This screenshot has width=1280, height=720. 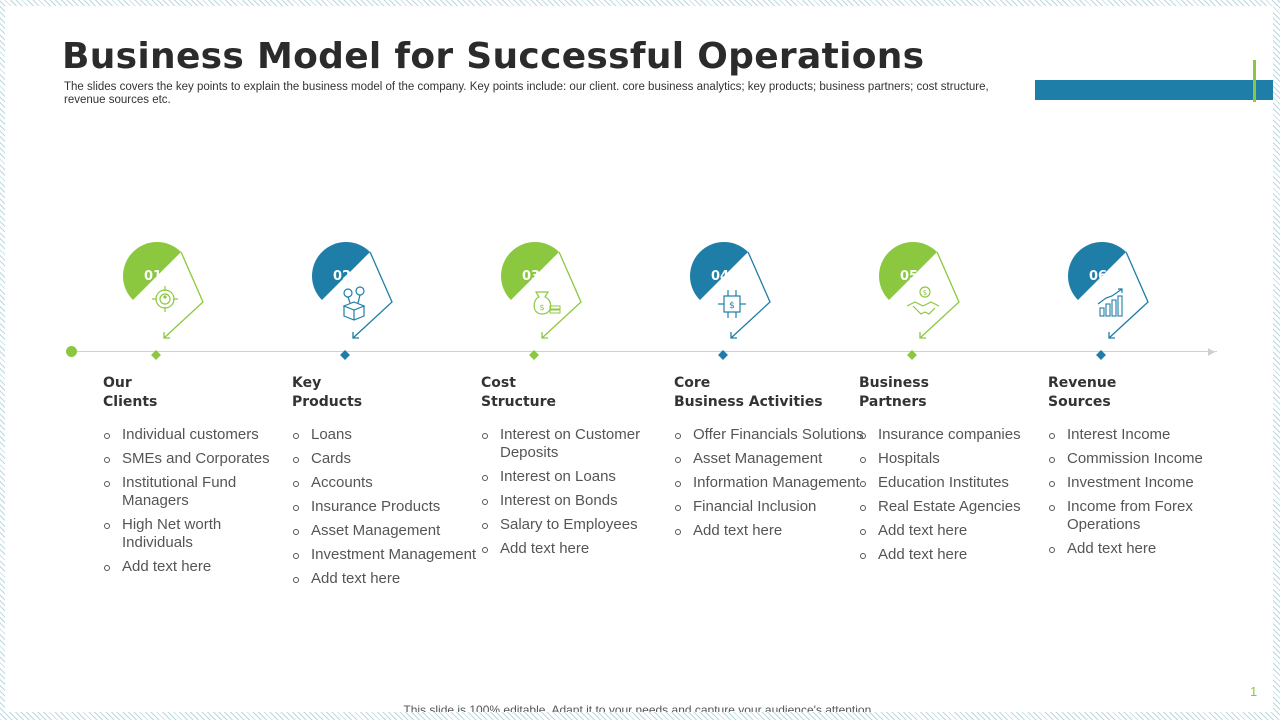 I want to click on step-number: 03, so click(x=531, y=276).